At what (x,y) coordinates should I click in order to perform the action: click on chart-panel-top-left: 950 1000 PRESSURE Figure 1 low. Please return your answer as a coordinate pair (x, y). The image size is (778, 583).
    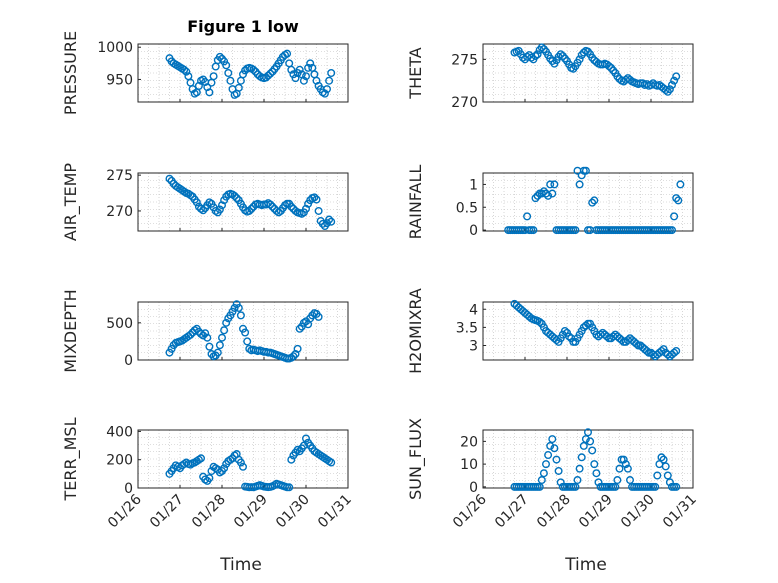
    Looking at the image, I should click on (205, 66).